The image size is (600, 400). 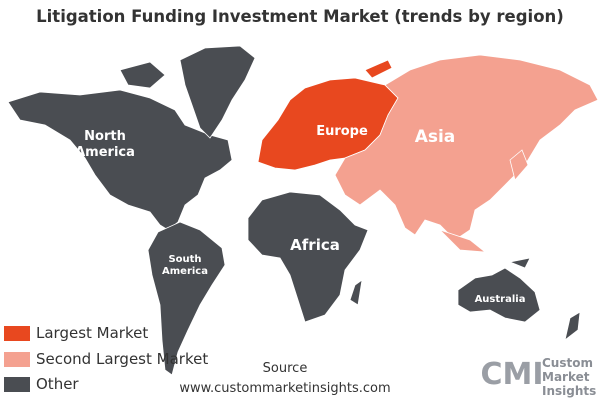 I want to click on logo-mark: CMI, so click(x=511, y=374).